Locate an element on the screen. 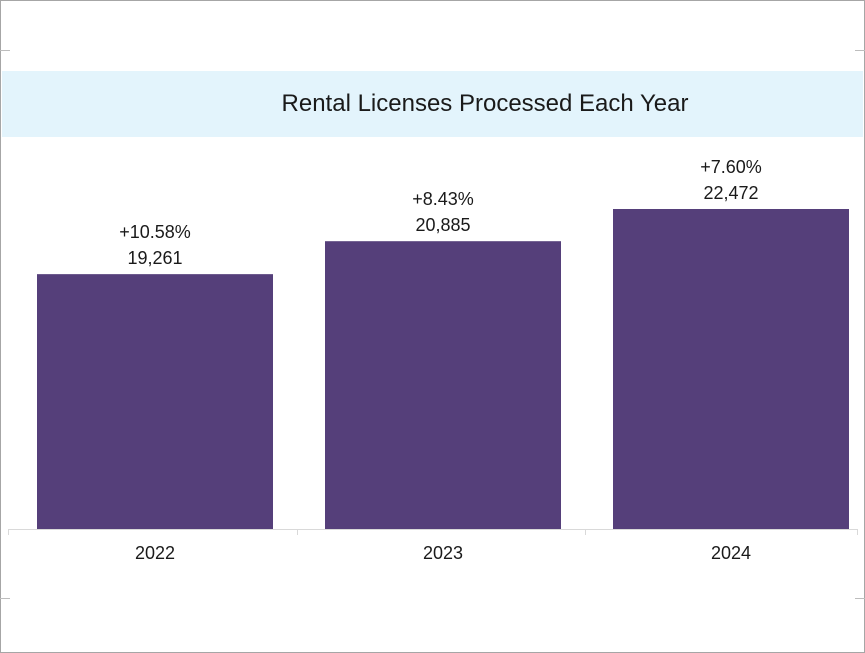 The height and width of the screenshot is (653, 865). change-label-2022: +10.58% is located at coordinates (155, 232).